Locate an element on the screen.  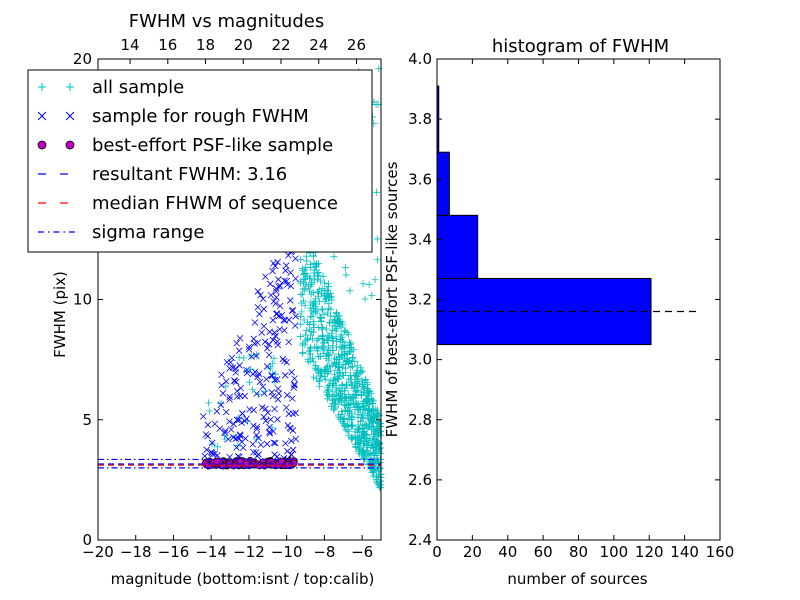
histogram-y-axis-label: FWHM of best-effort PSF-like sources is located at coordinates (392, 299).